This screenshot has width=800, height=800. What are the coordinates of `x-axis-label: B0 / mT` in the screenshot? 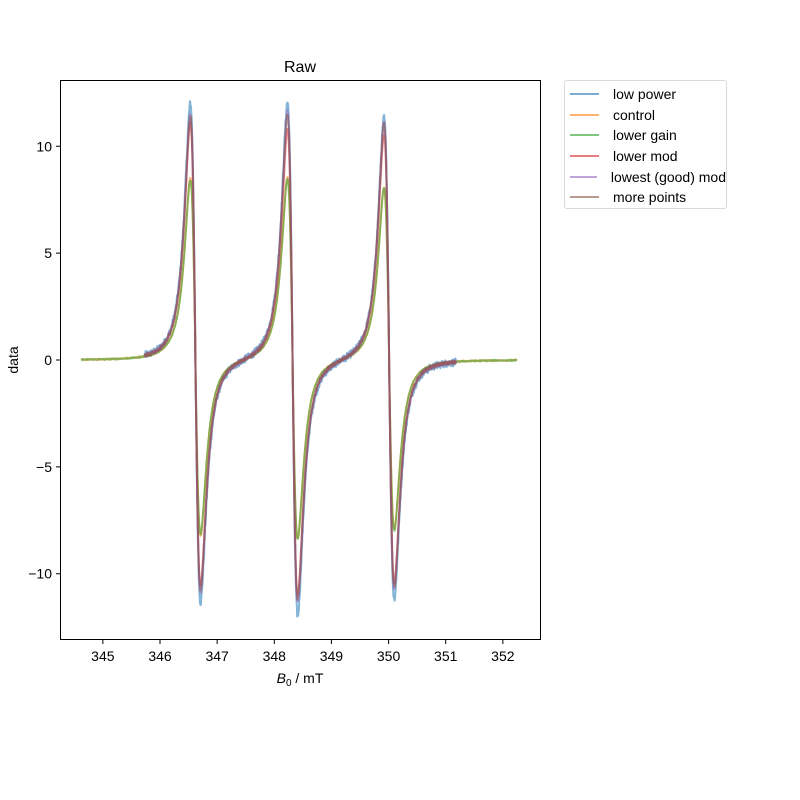 It's located at (300, 679).